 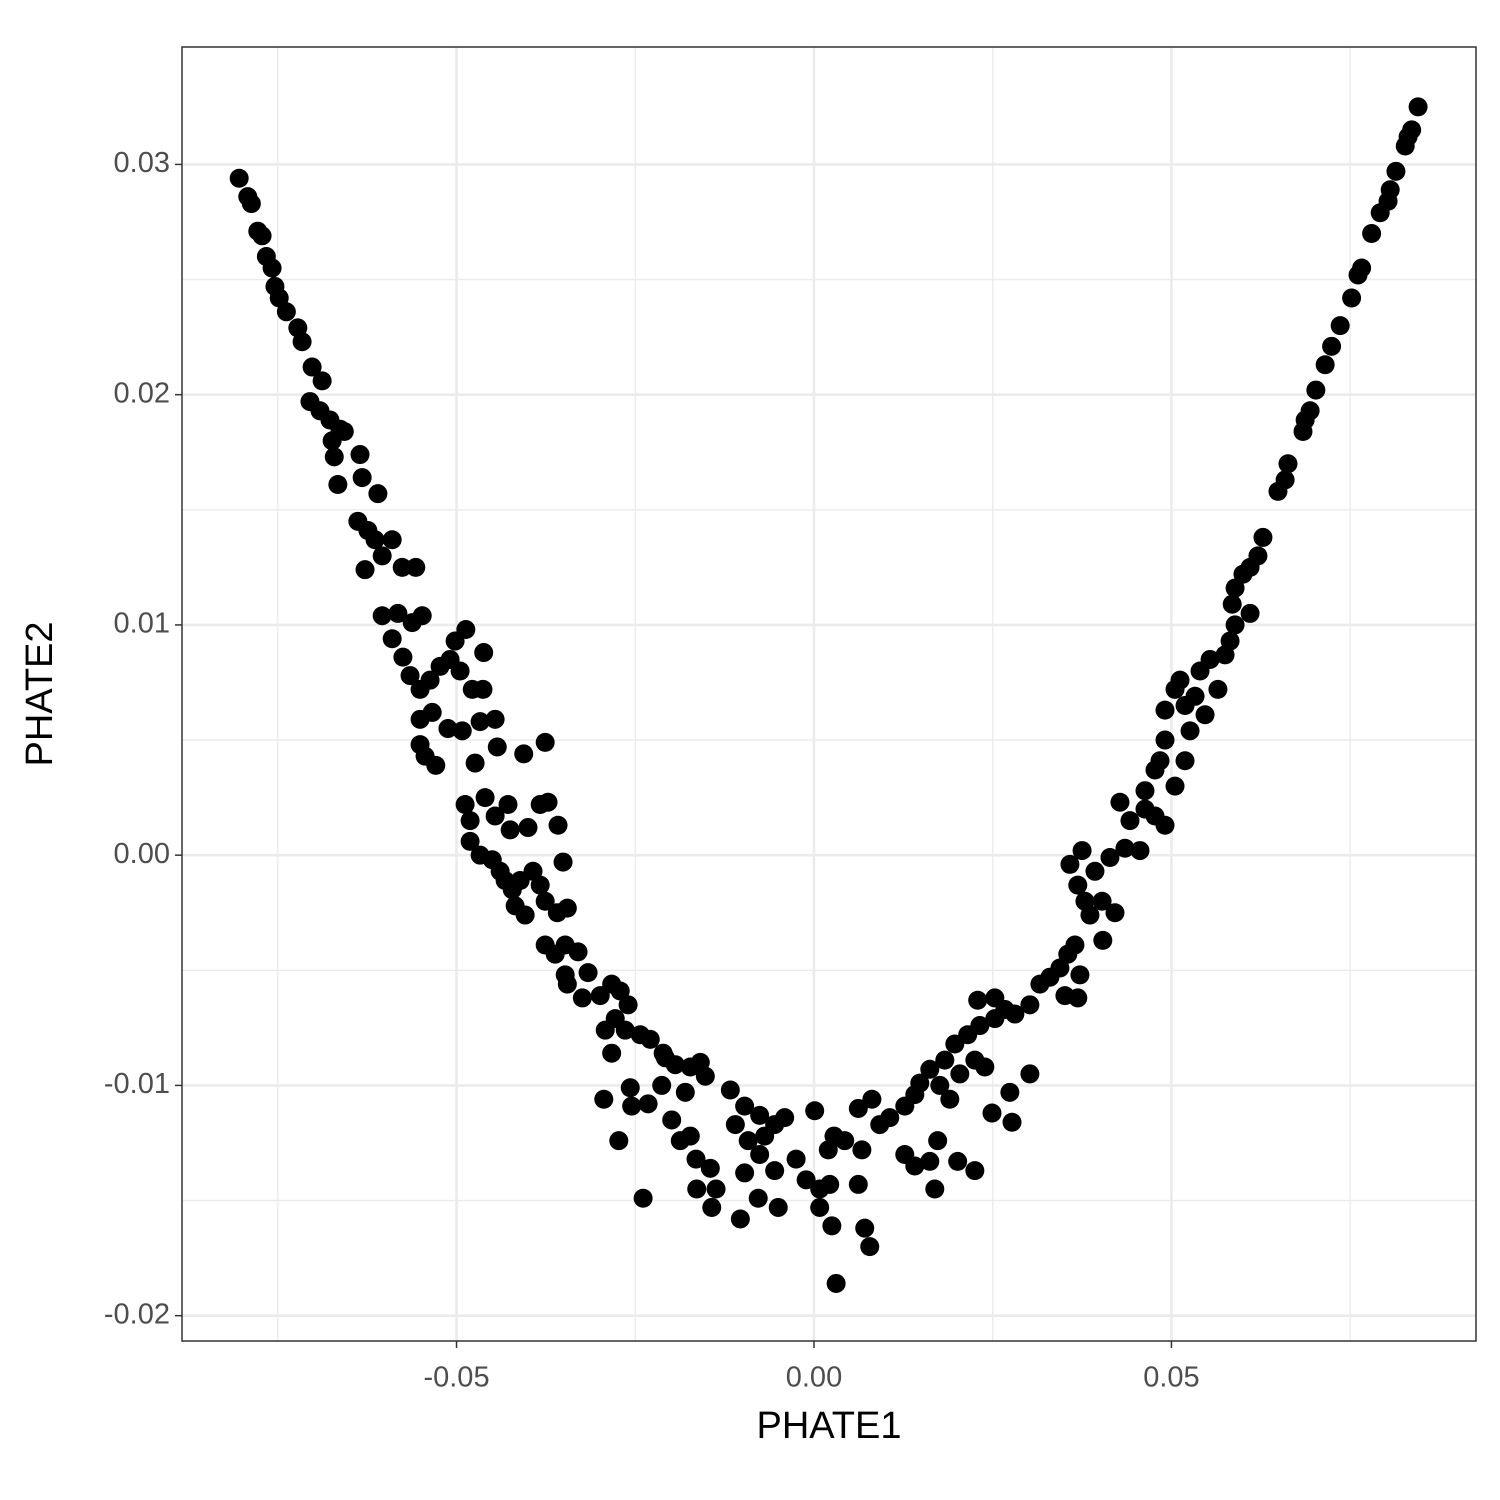 I want to click on x-tick-label: 0.00, so click(x=814, y=1378).